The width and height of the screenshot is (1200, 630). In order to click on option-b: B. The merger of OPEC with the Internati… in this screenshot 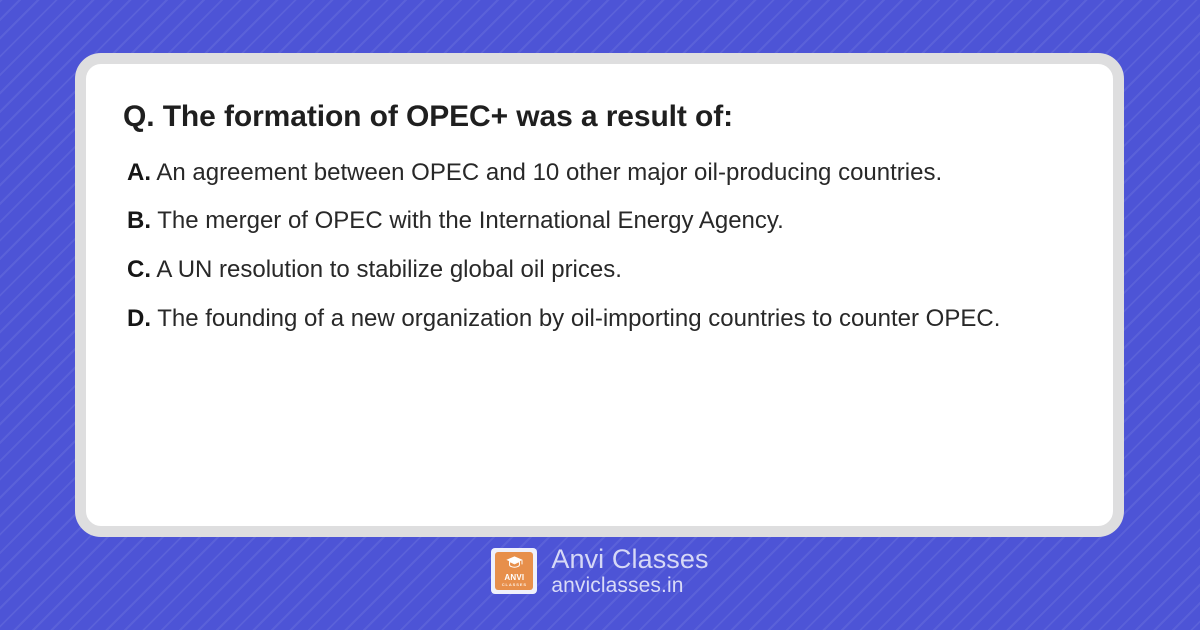, I will do `click(597, 221)`.